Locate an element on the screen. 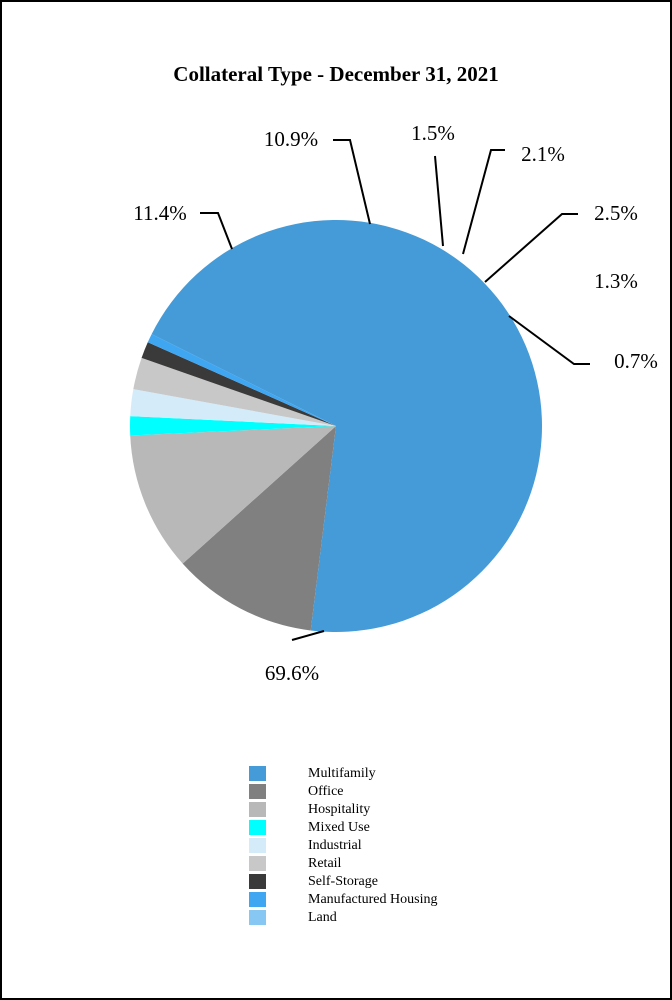 The height and width of the screenshot is (1000, 672). legend-label: Hospitality is located at coordinates (339, 809).